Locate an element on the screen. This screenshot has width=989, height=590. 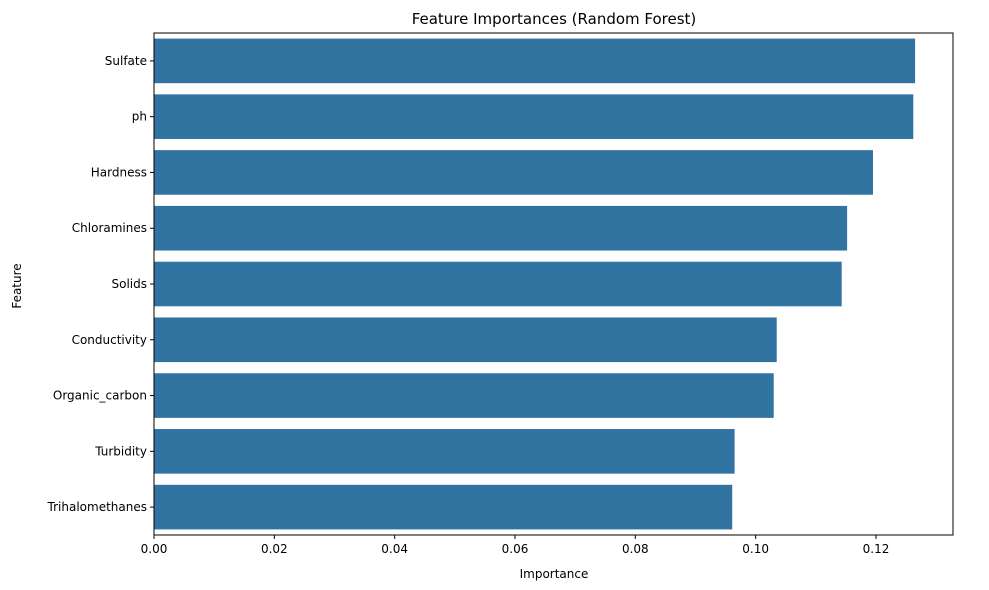
x-tick-label: 0.12 is located at coordinates (876, 549).